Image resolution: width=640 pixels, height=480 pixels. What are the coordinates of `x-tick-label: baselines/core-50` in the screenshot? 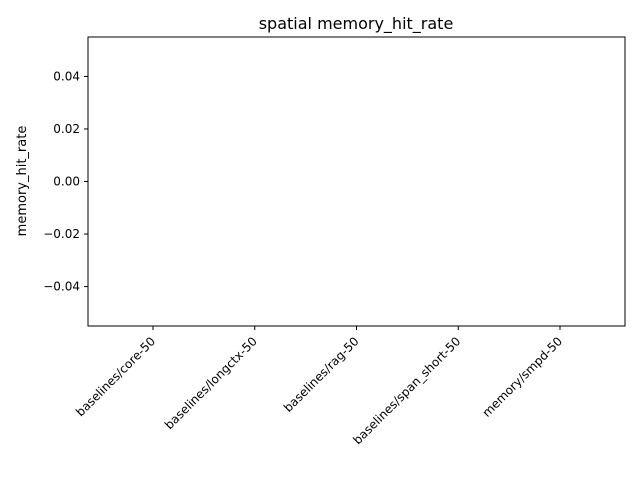 It's located at (115, 376).